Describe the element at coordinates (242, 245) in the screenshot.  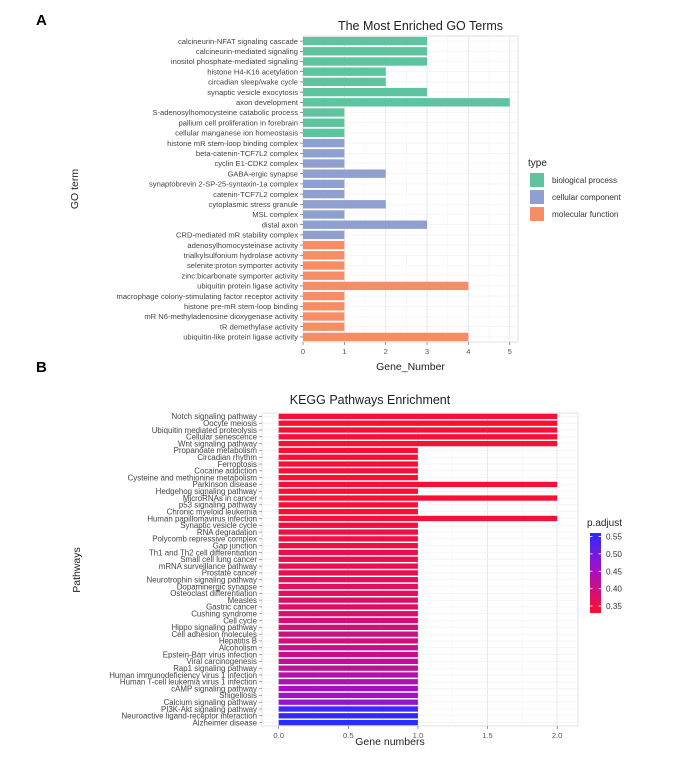
I see `category-label: adenosylhomocysteinase activity` at that location.